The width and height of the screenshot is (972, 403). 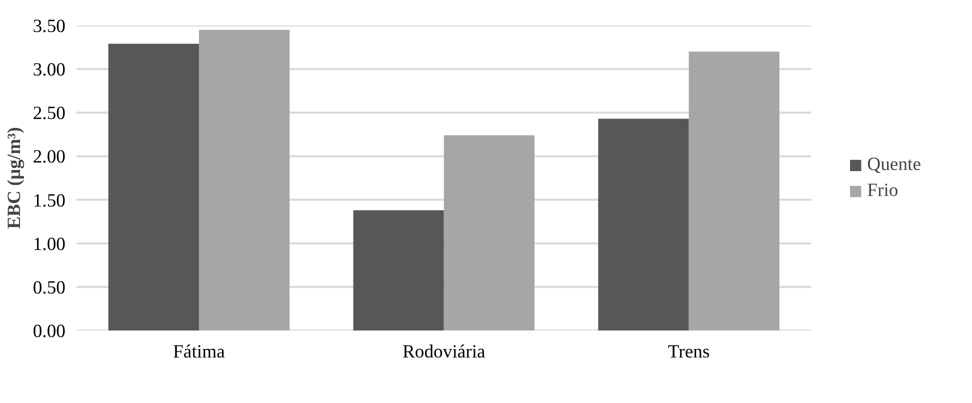 I want to click on y-tick-label: 1.00, so click(x=49, y=244).